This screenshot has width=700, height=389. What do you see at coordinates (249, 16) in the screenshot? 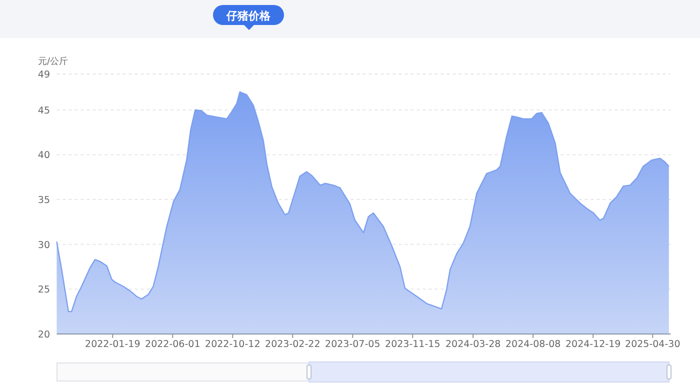
I see `chart-title: 仔猪价格` at bounding box center [249, 16].